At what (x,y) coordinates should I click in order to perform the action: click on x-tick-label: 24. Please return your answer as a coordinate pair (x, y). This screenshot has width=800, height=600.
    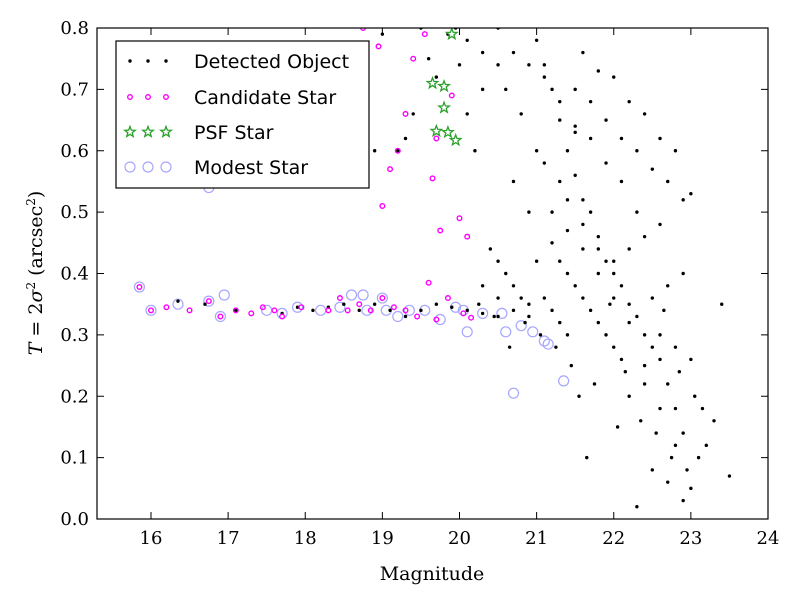
    Looking at the image, I should click on (768, 538).